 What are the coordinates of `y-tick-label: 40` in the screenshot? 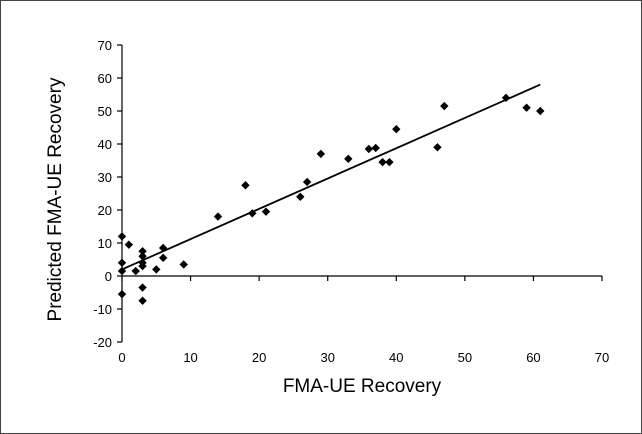 It's located at (105, 144).